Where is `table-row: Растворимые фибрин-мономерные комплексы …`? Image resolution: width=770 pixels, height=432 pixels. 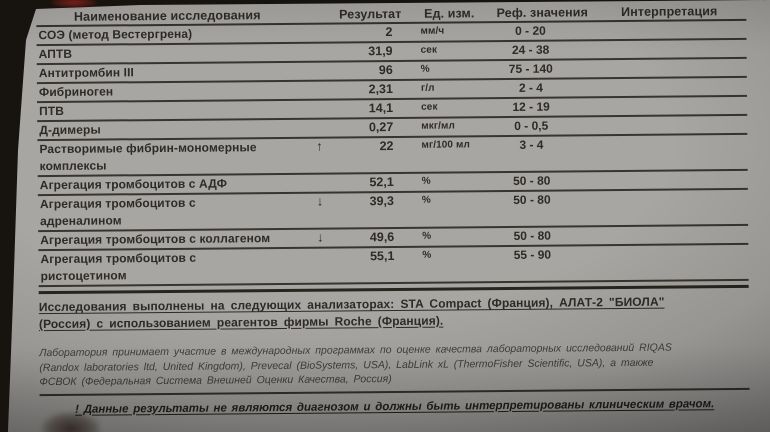 table-row: Растворимые фибрин-мономерные комплексы … is located at coordinates (392, 156).